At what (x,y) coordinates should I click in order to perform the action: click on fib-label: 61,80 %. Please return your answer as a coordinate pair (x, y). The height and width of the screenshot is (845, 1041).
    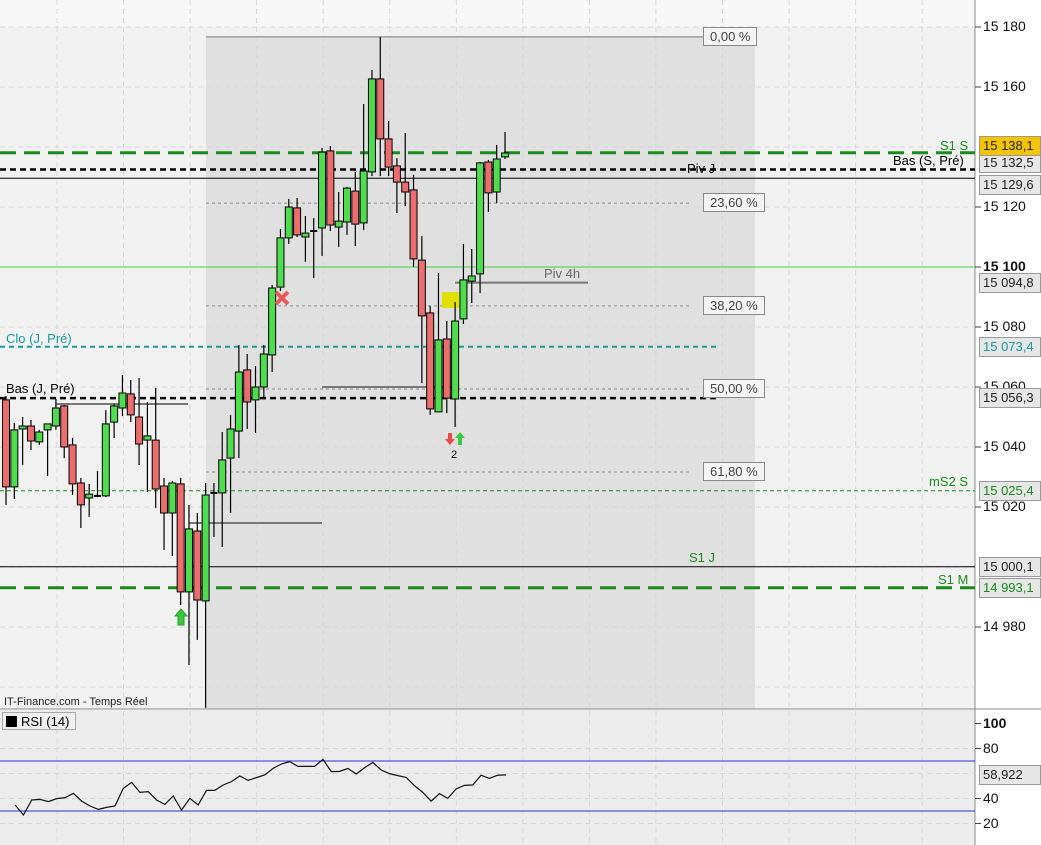
    Looking at the image, I should click on (734, 472).